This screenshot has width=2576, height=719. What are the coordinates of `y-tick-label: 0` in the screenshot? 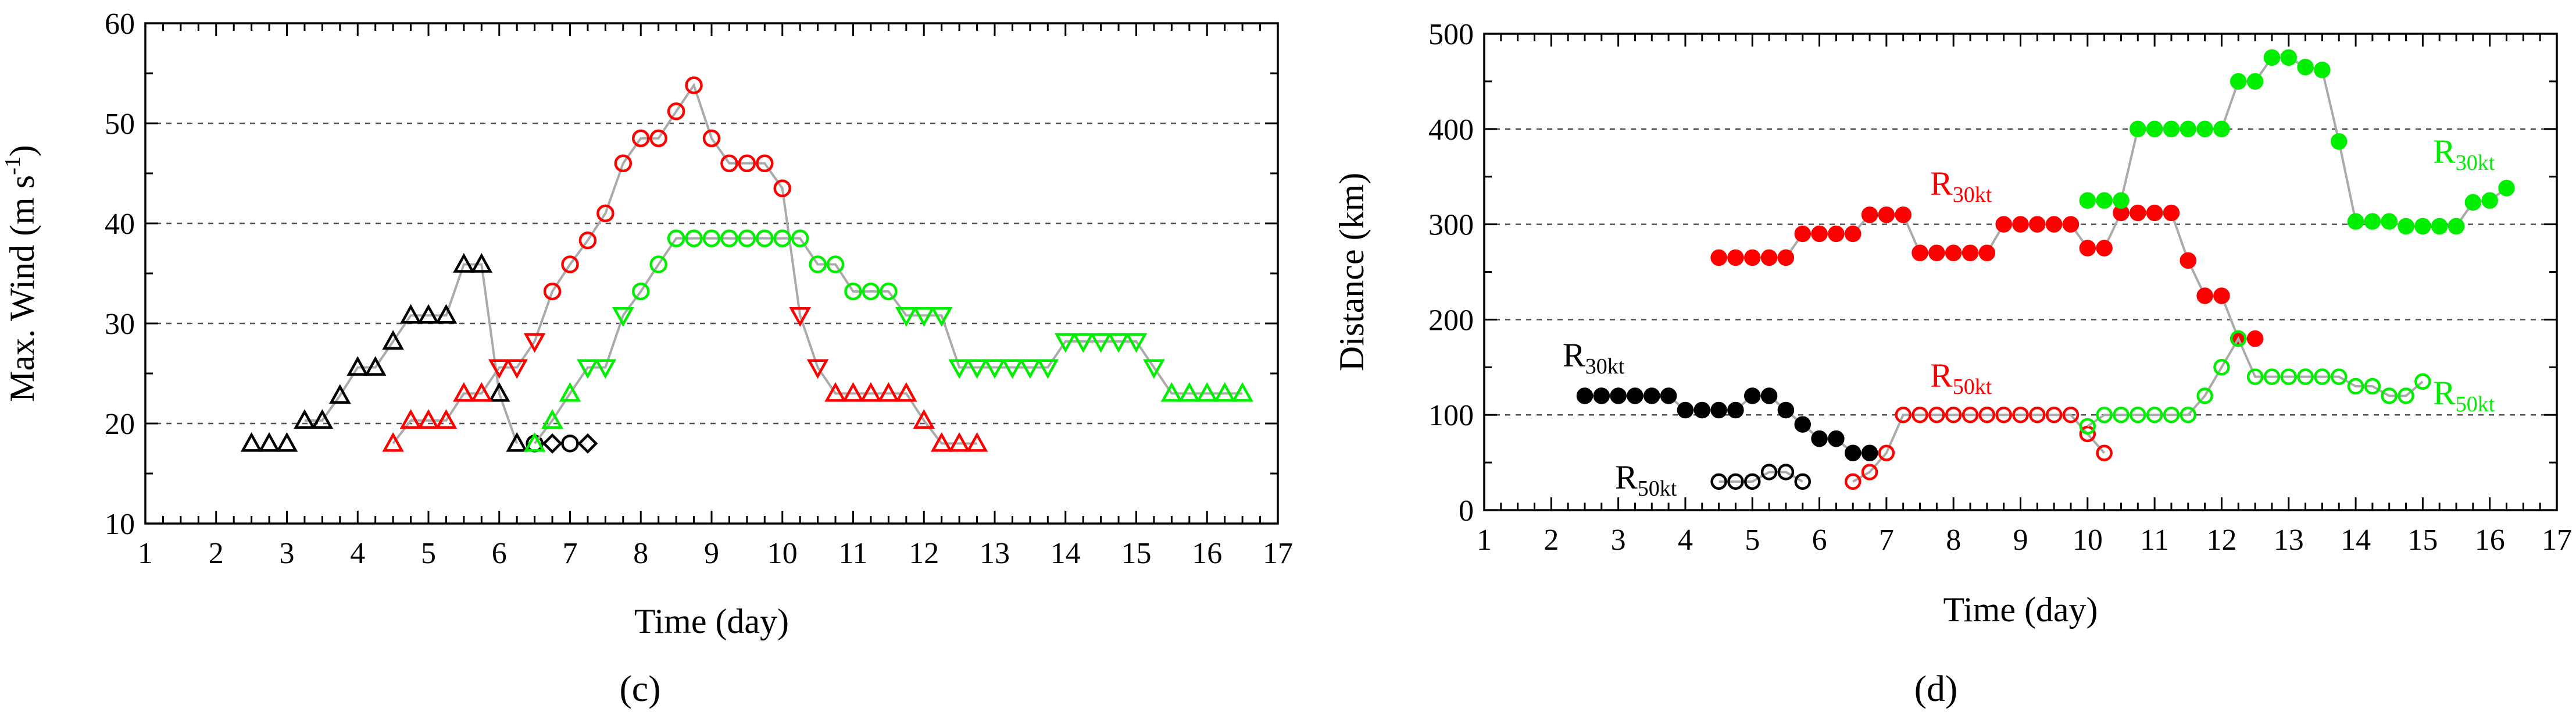 It's located at (1466, 511).